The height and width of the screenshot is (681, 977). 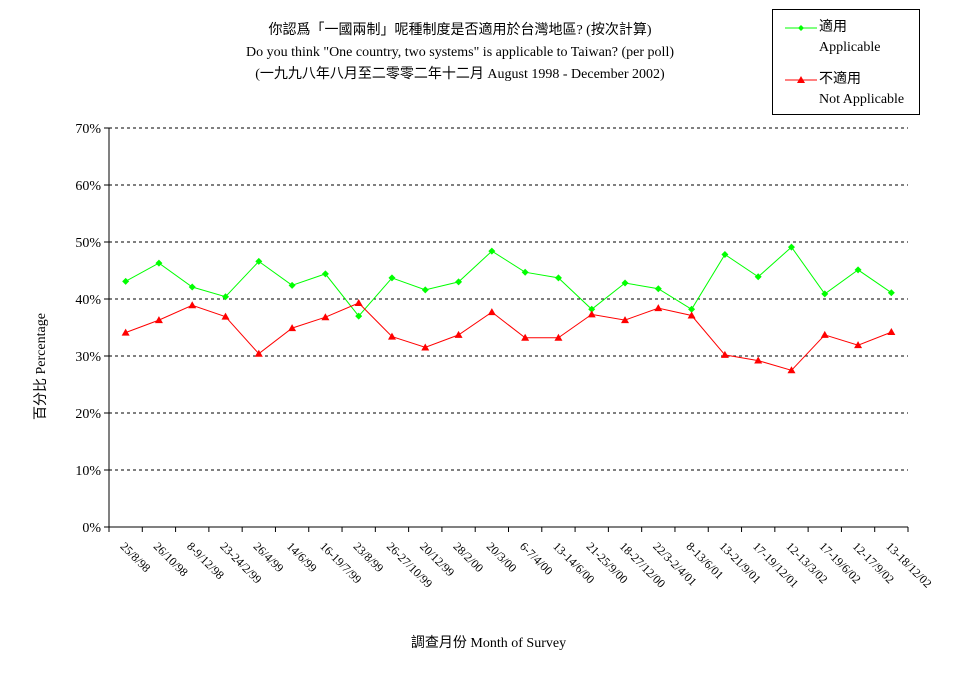 What do you see at coordinates (91, 528) in the screenshot?
I see `y-tick-label: 0%` at bounding box center [91, 528].